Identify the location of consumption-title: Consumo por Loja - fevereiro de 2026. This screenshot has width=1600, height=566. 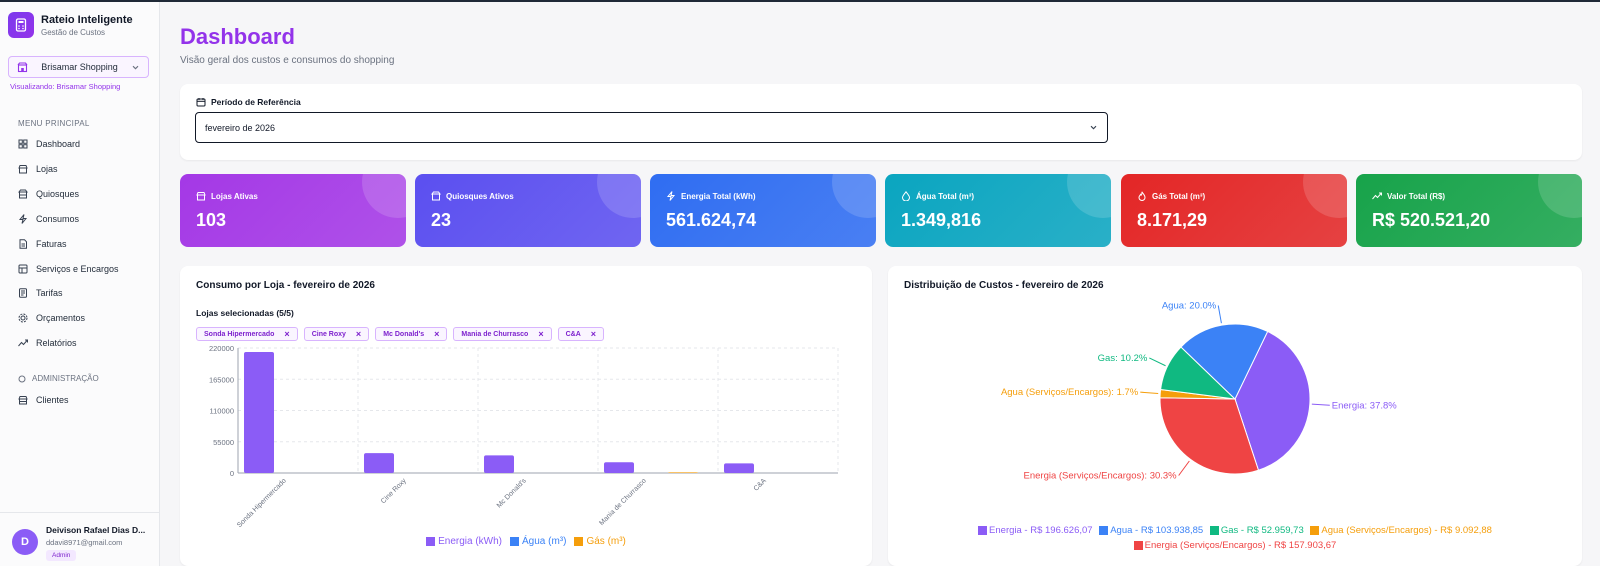
(285, 285).